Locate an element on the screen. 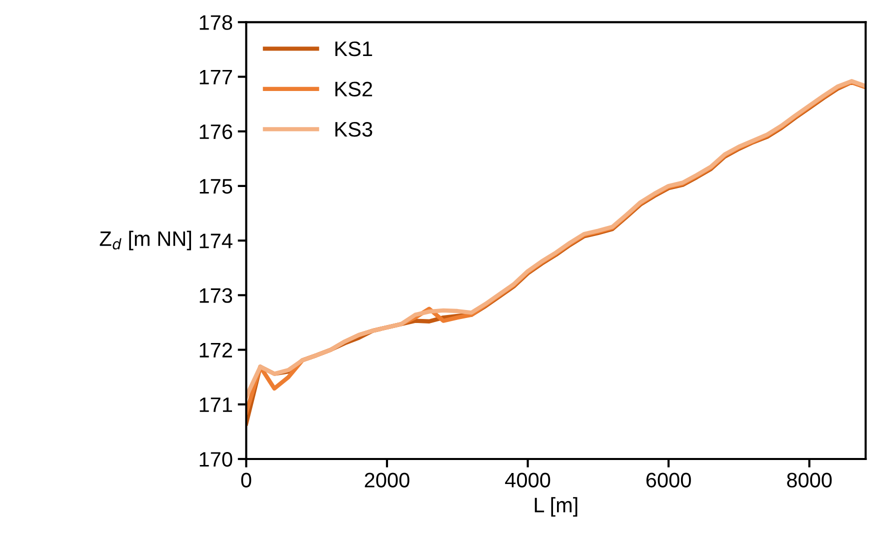 This screenshot has width=870, height=554. x-tick-label: 2000 is located at coordinates (387, 480).